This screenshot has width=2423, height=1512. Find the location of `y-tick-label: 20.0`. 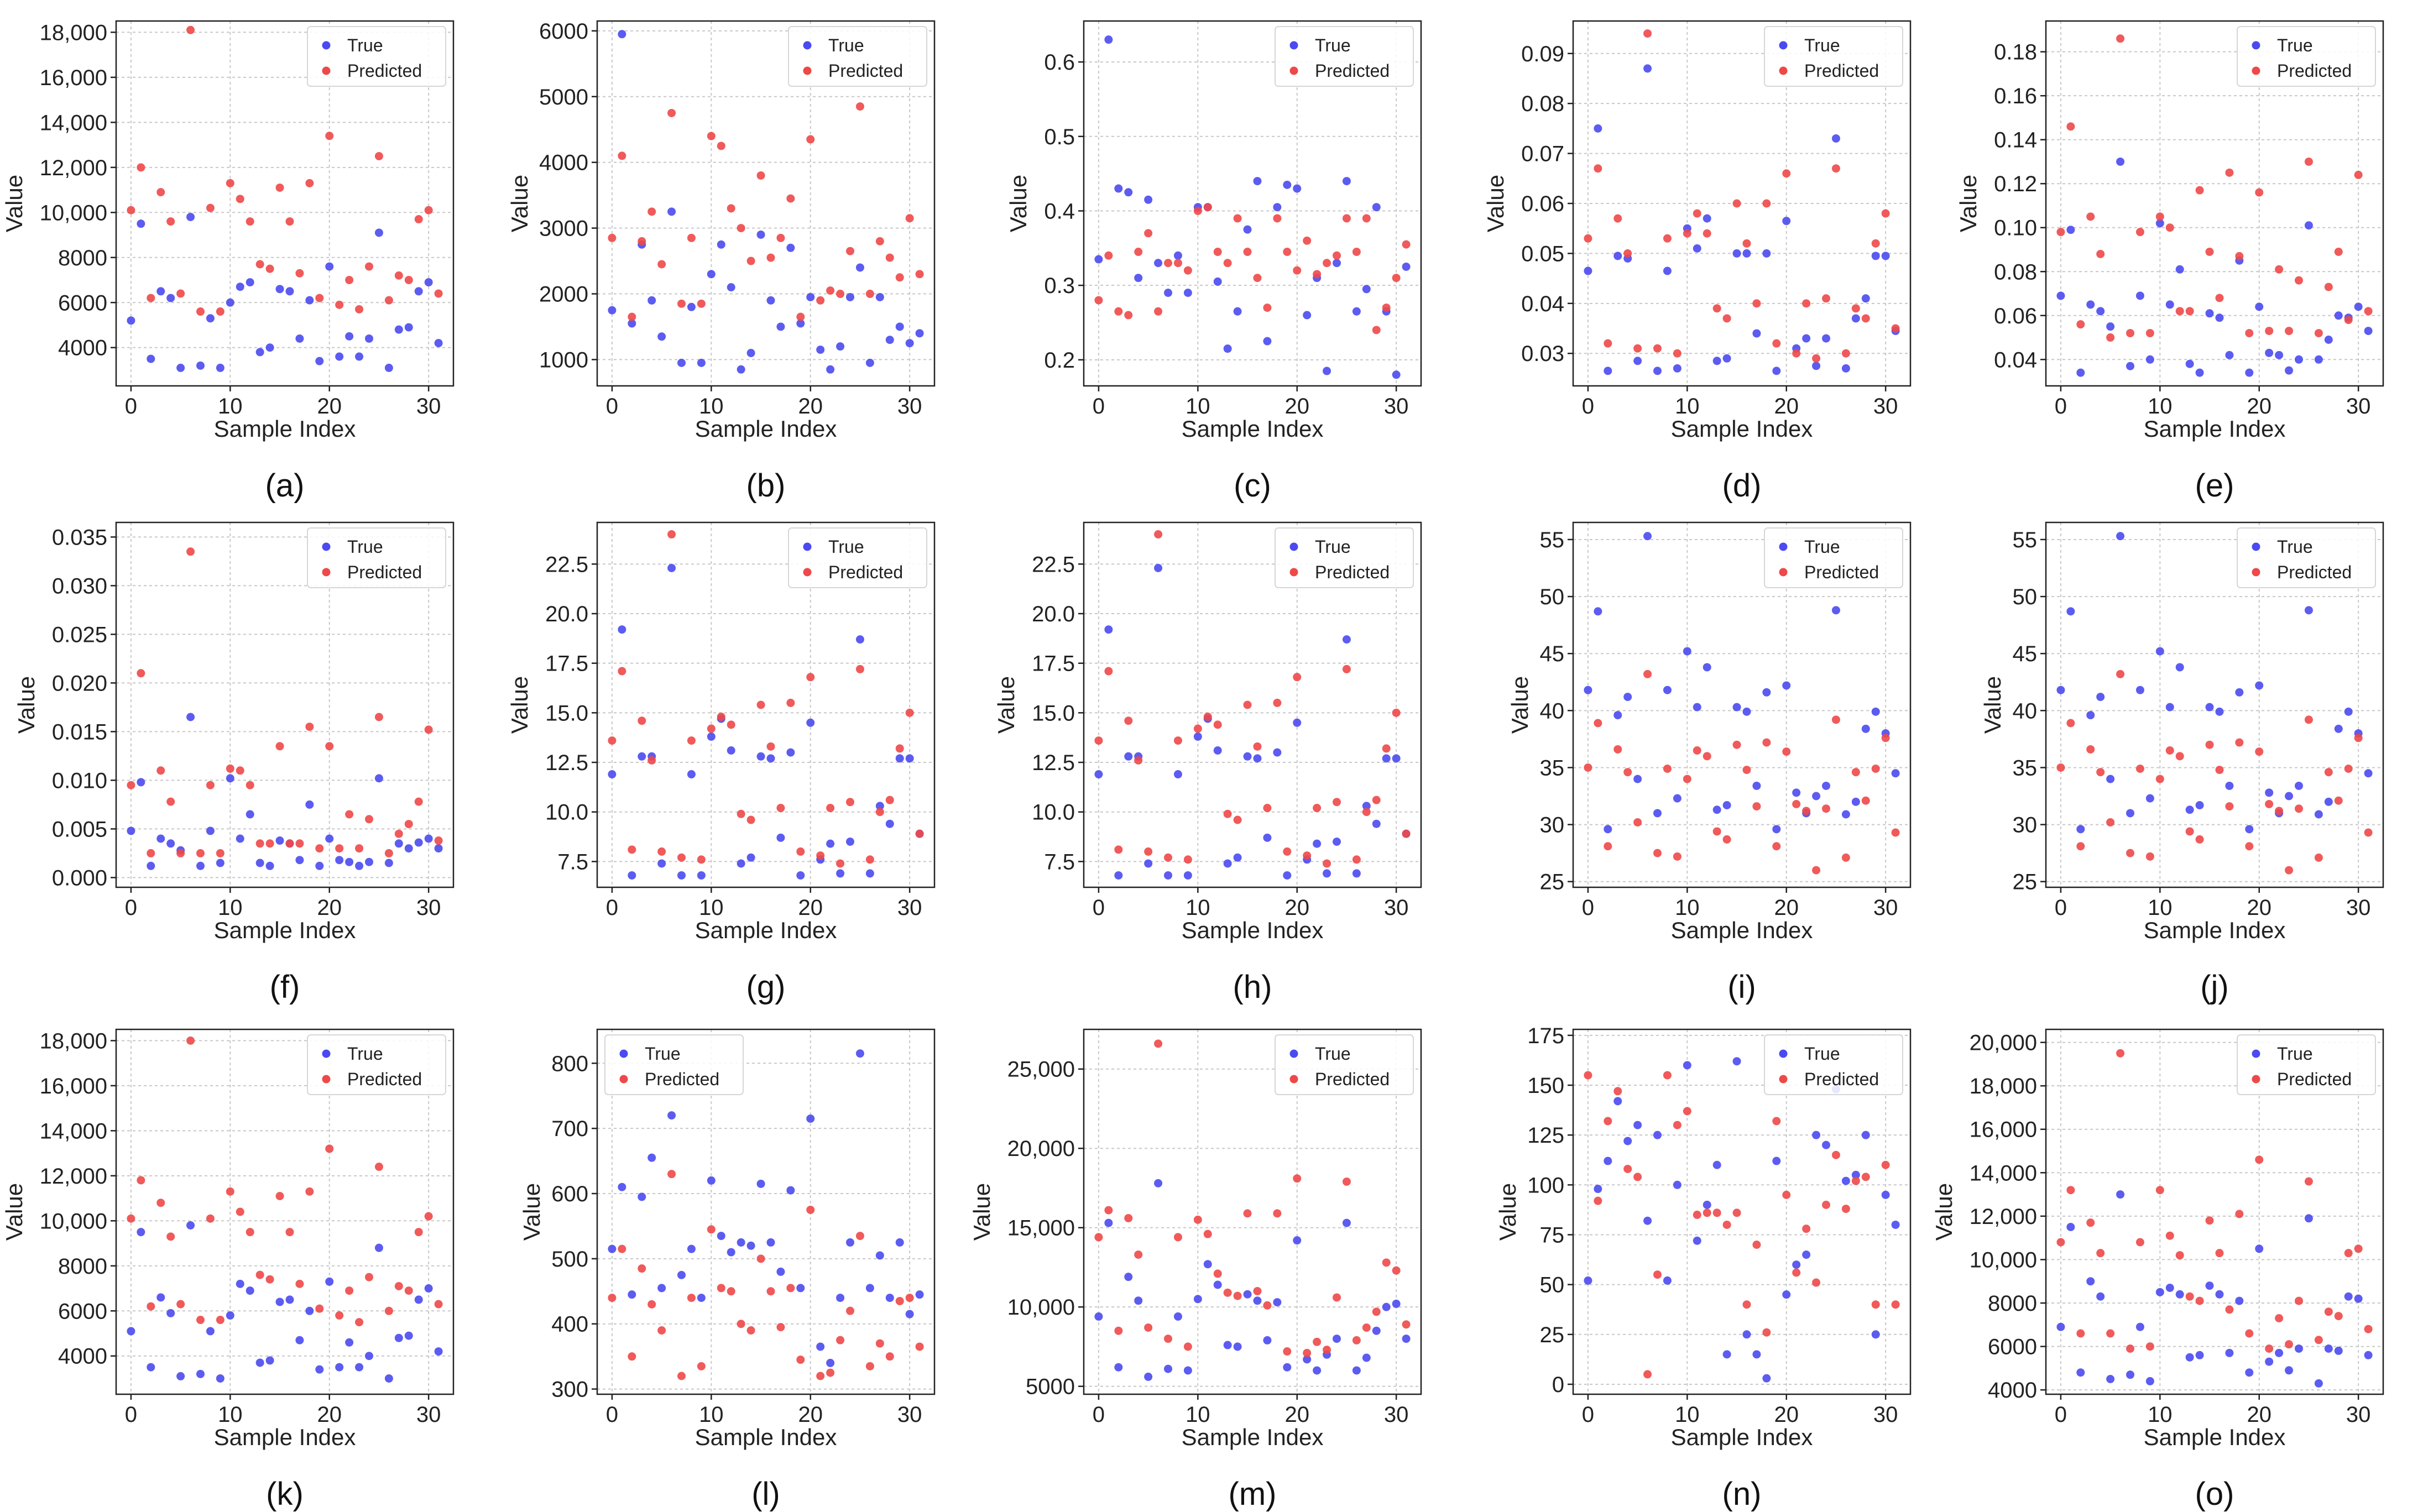

y-tick-label: 20.0 is located at coordinates (566, 614).